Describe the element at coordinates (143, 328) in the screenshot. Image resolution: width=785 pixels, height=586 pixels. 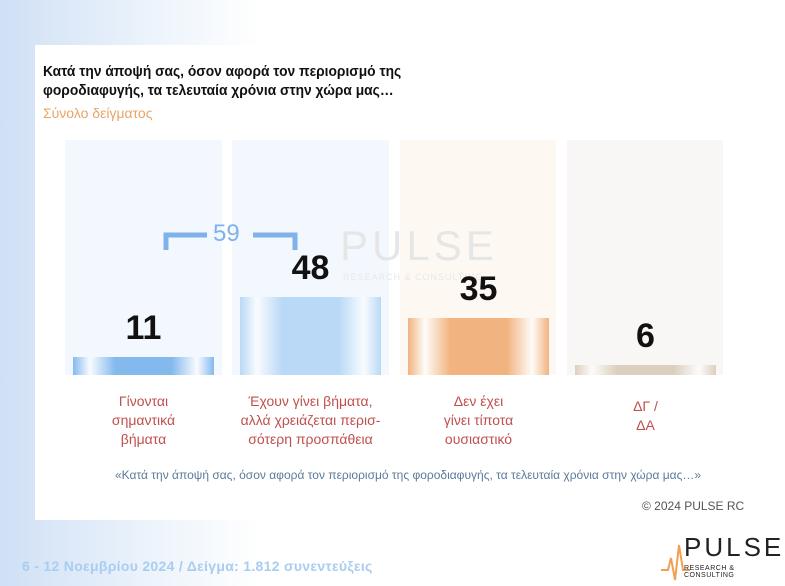
I see `value-label: 11` at that location.